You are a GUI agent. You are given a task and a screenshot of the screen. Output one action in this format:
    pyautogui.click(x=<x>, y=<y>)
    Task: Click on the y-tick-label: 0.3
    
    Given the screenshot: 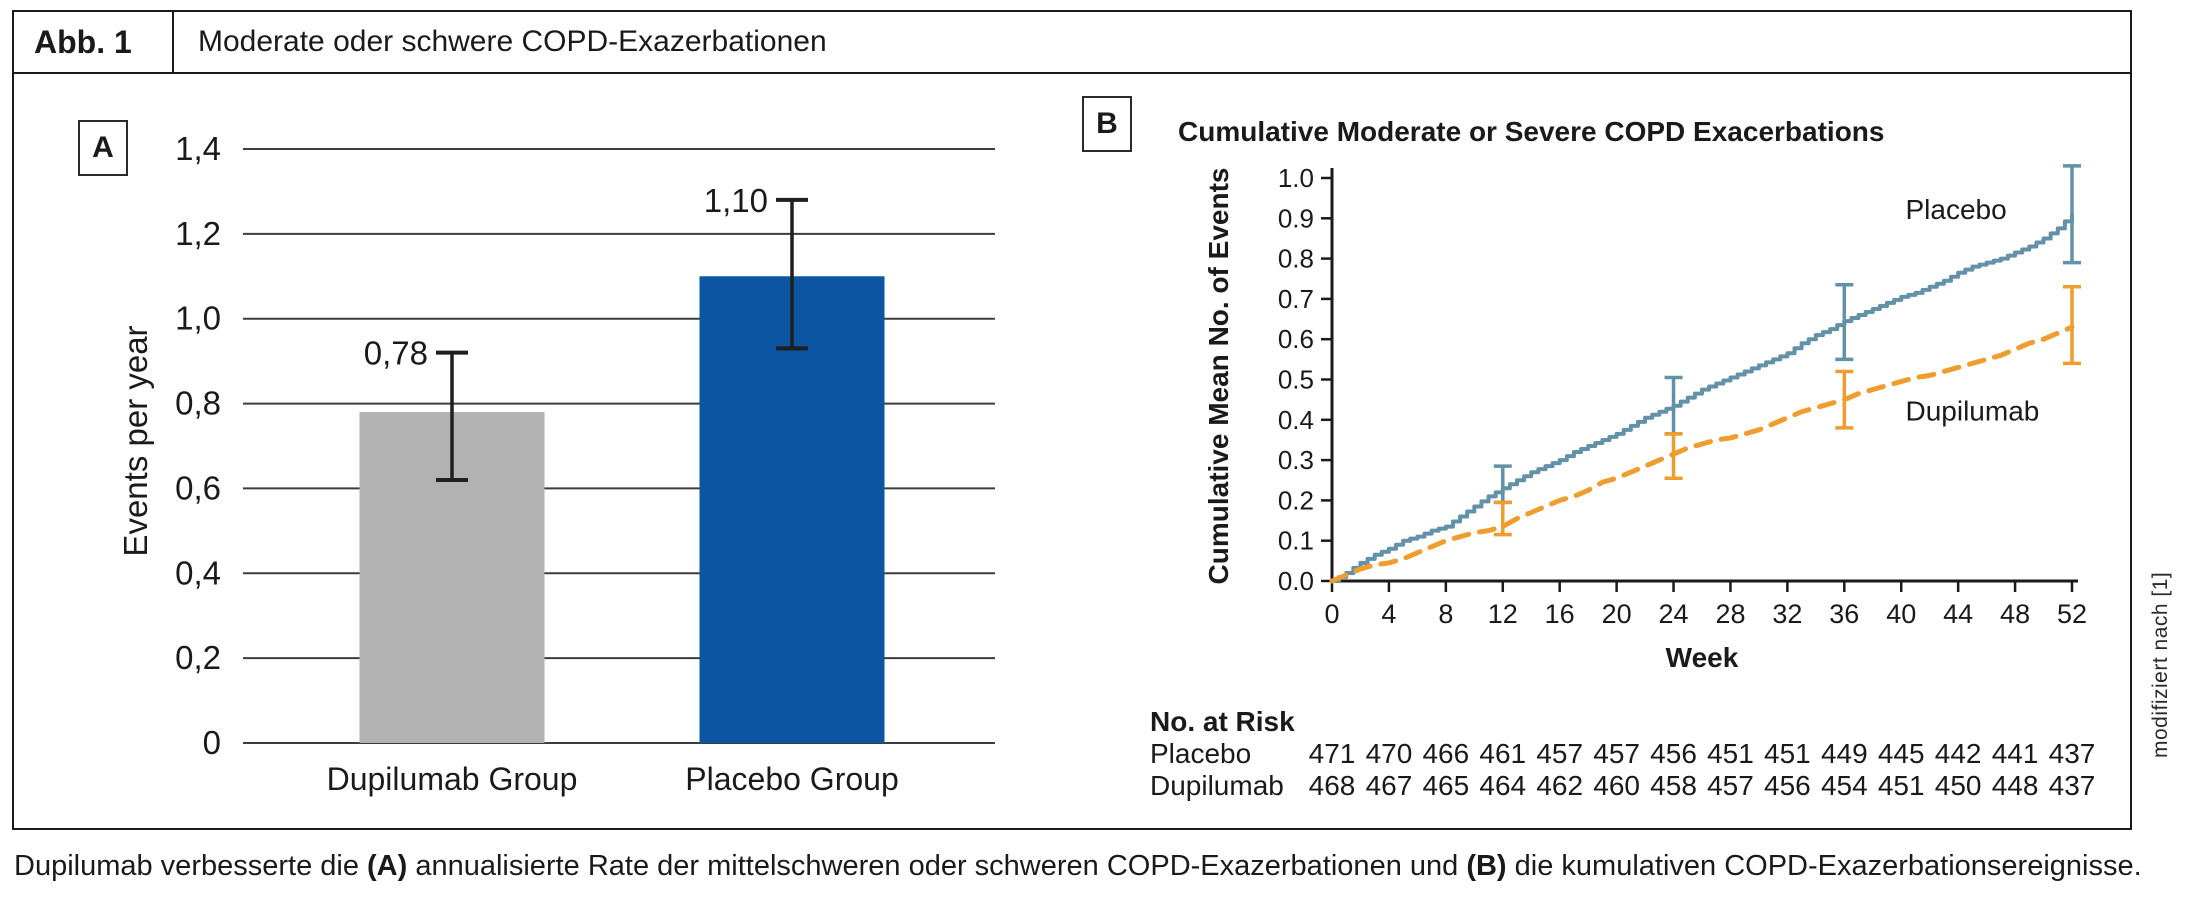 What is the action you would take?
    pyautogui.click(x=1296, y=460)
    